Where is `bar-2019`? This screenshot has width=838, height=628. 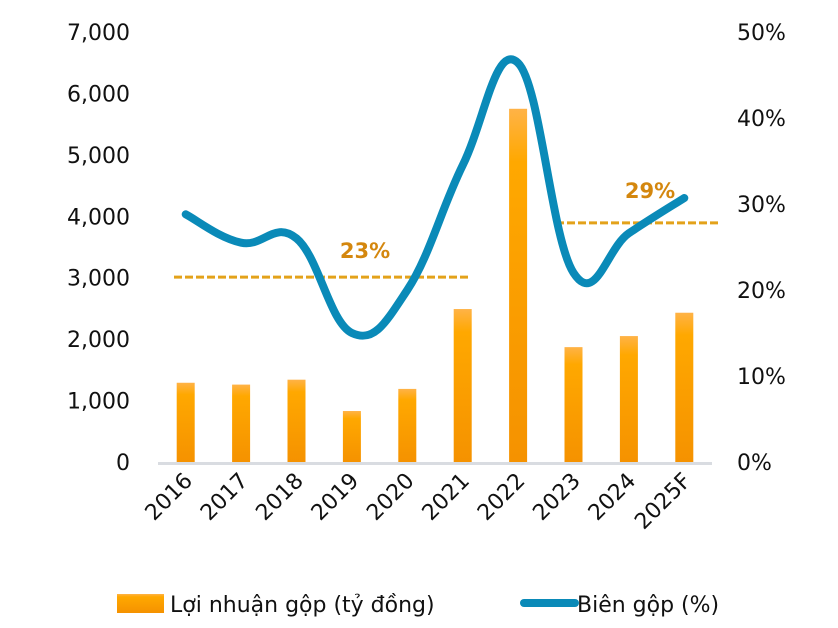 bar-2019 is located at coordinates (351, 436).